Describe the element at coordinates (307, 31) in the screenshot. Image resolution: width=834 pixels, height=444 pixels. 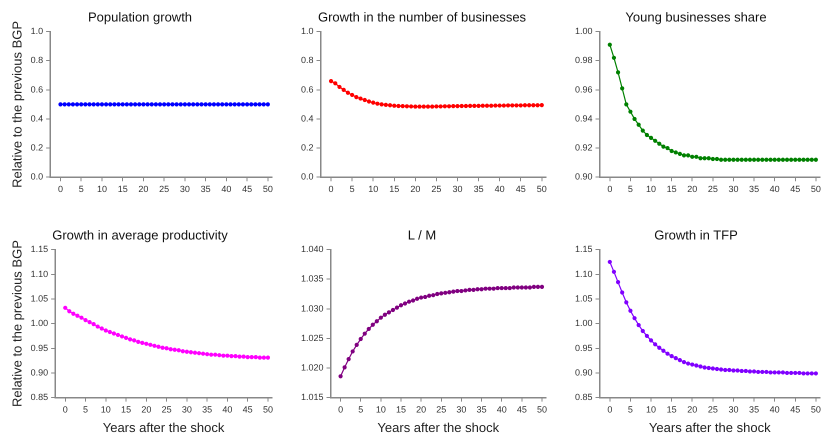
I see `y-tick-label: 1.0` at that location.